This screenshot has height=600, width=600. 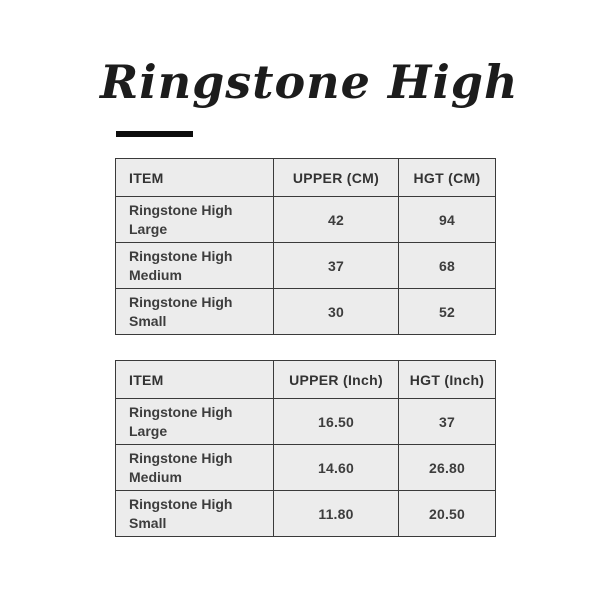 I want to click on upper-value: 37, so click(x=336, y=265).